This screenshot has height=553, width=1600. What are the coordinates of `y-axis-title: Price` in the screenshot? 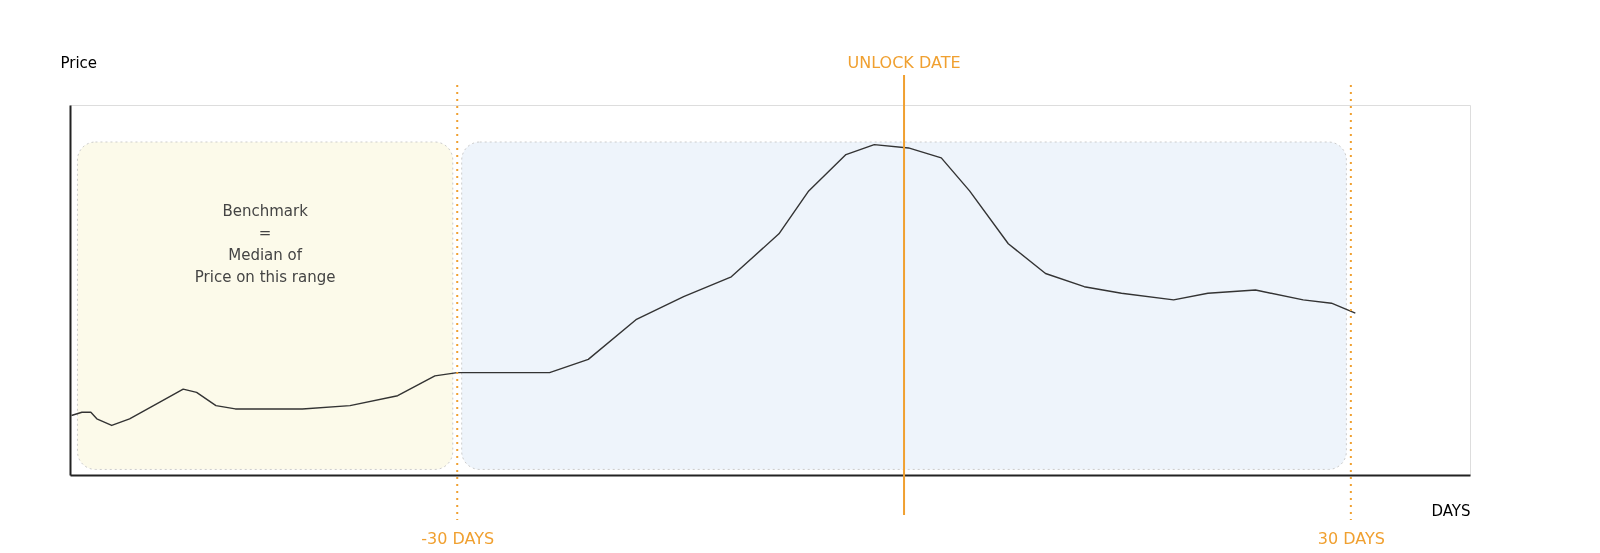 It's located at (79, 62).